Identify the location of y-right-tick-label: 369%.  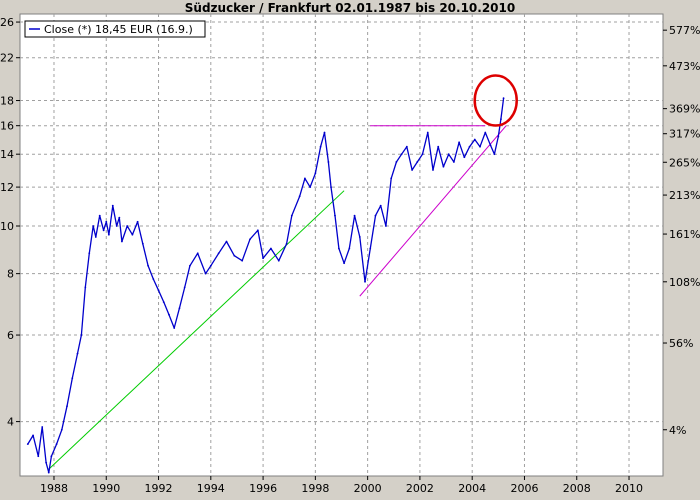
(684, 109).